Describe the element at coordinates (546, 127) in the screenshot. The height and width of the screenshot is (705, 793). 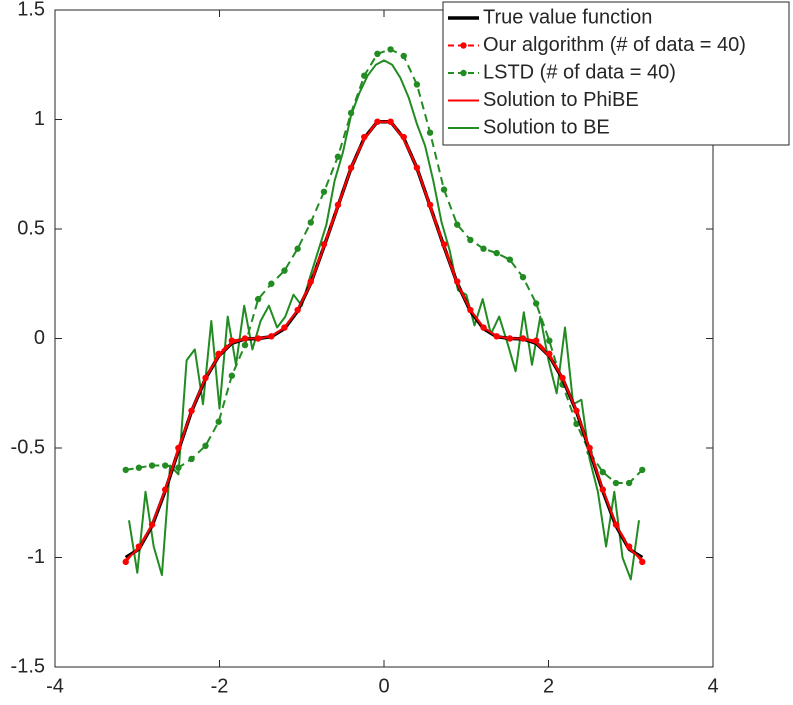
I see `legend-label: Solution to BE` at that location.